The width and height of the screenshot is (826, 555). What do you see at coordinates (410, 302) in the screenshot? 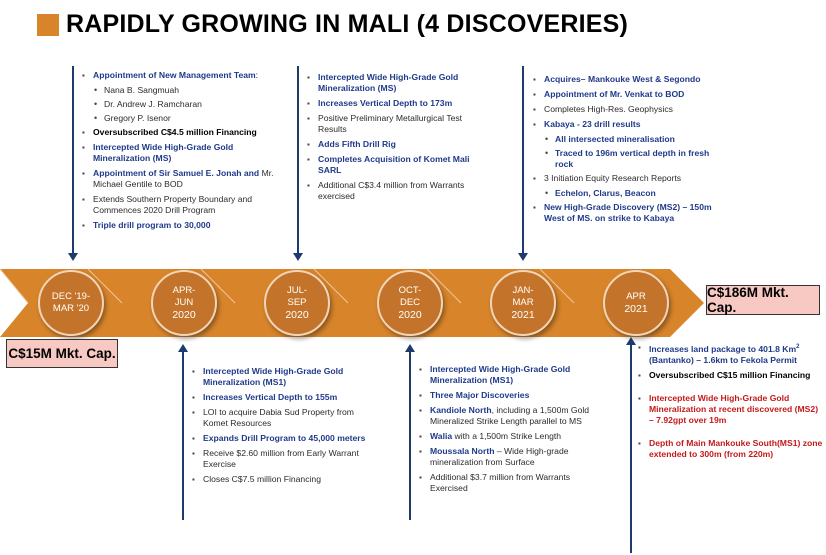
I see `node-label: DEC` at bounding box center [410, 302].